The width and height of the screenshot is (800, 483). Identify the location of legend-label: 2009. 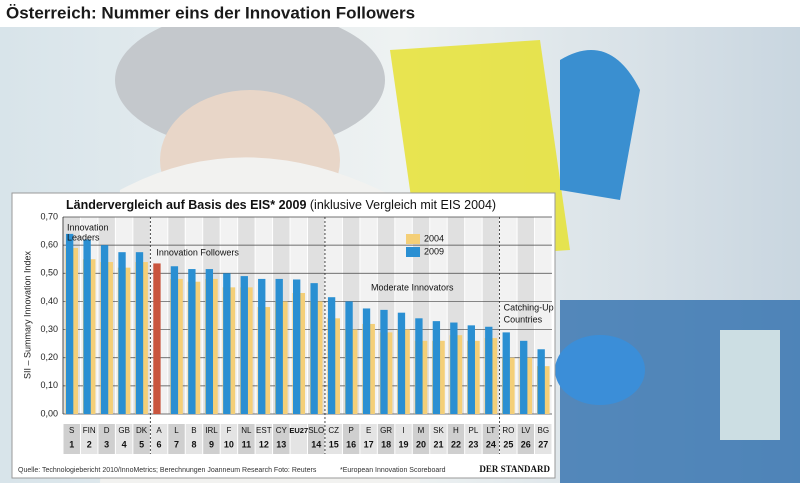
(434, 251).